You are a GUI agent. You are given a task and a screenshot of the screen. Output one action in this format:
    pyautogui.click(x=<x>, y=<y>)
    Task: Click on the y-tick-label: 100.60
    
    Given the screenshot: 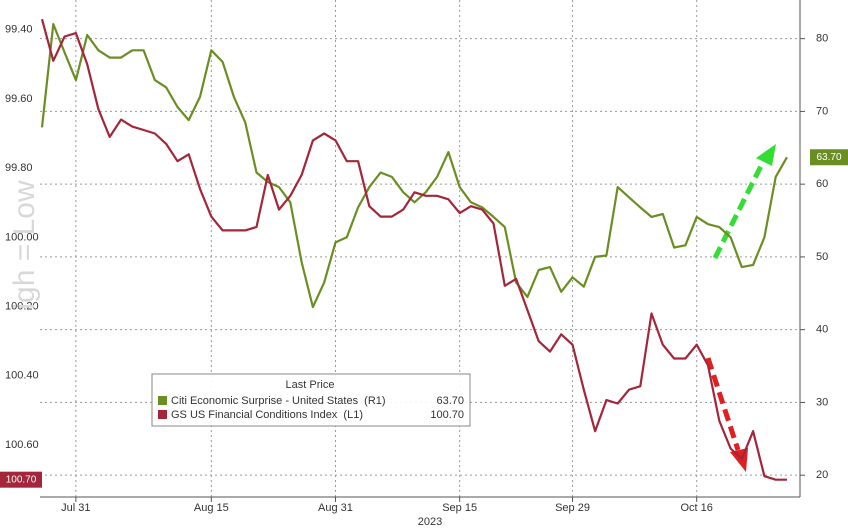 What is the action you would take?
    pyautogui.click(x=22, y=445)
    